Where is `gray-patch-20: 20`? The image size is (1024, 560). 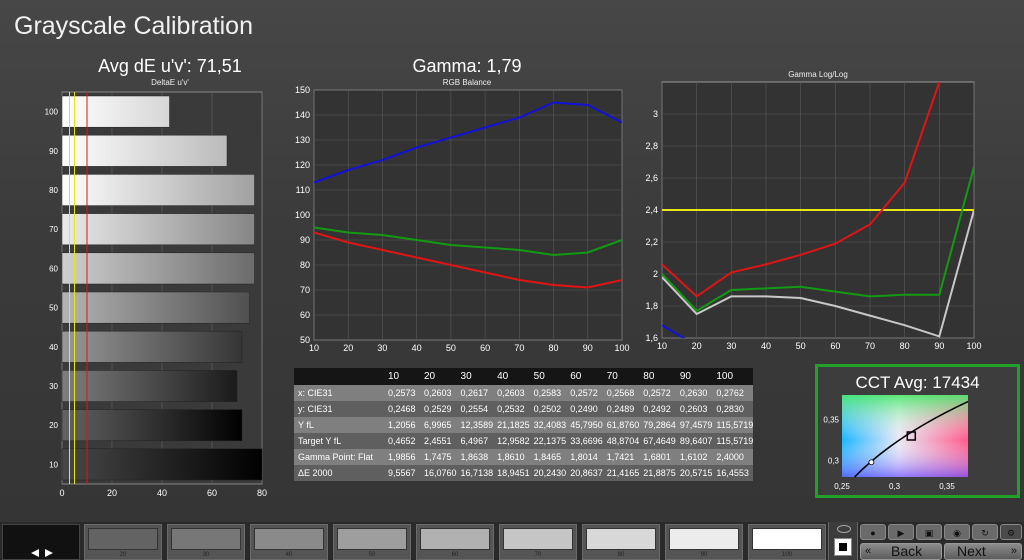 gray-patch-20: 20 is located at coordinates (123, 542).